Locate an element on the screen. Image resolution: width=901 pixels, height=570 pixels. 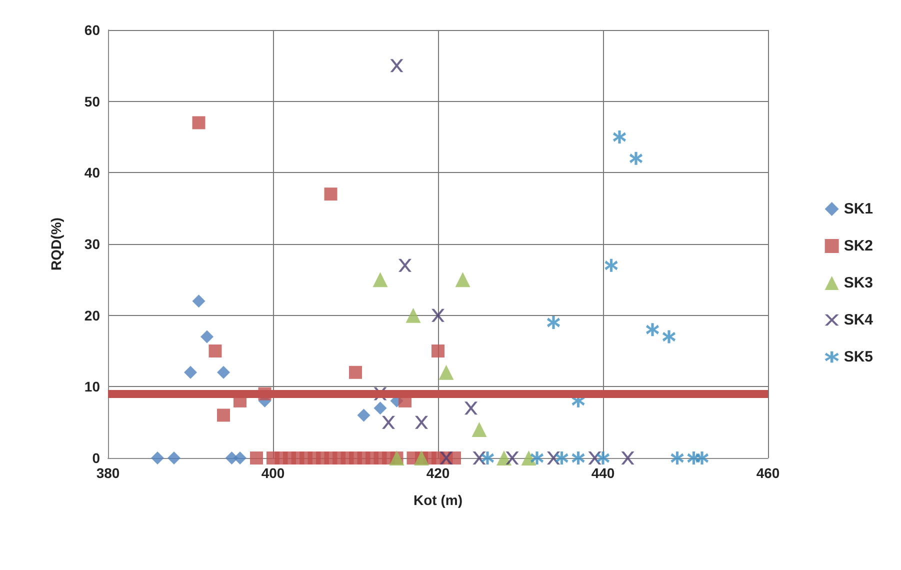
y-tick-label: 30 is located at coordinates (92, 244).